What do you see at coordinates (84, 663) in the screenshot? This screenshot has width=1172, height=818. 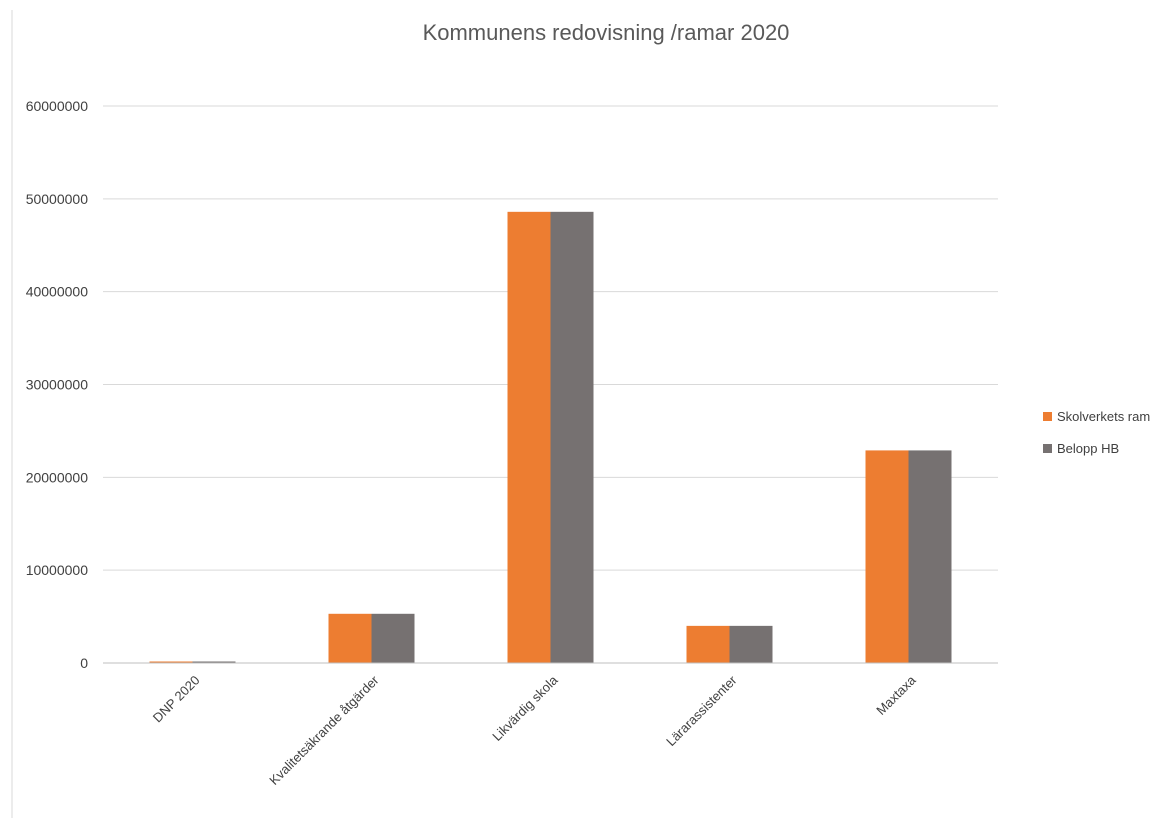 I see `y-tick-label: 0` at bounding box center [84, 663].